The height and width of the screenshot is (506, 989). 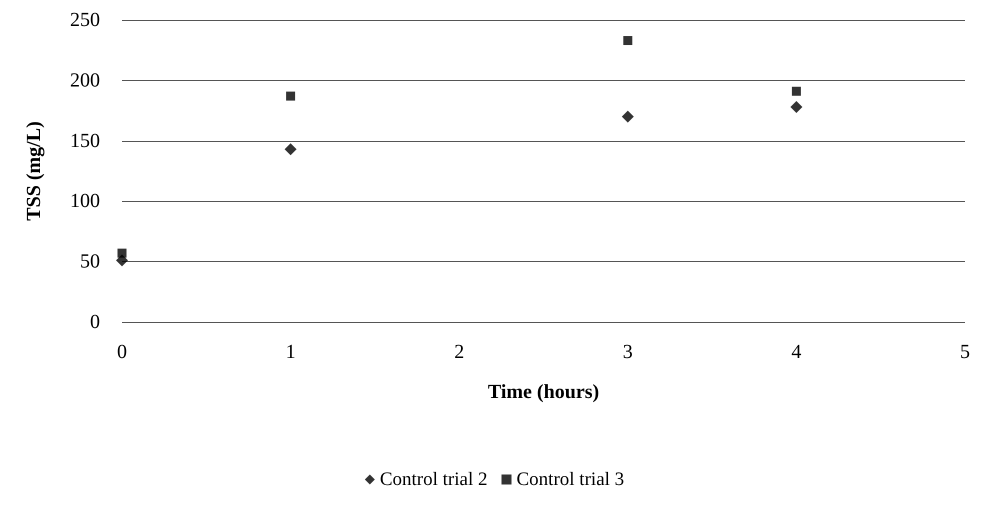 I want to click on x-tick-label: 4, so click(x=796, y=352).